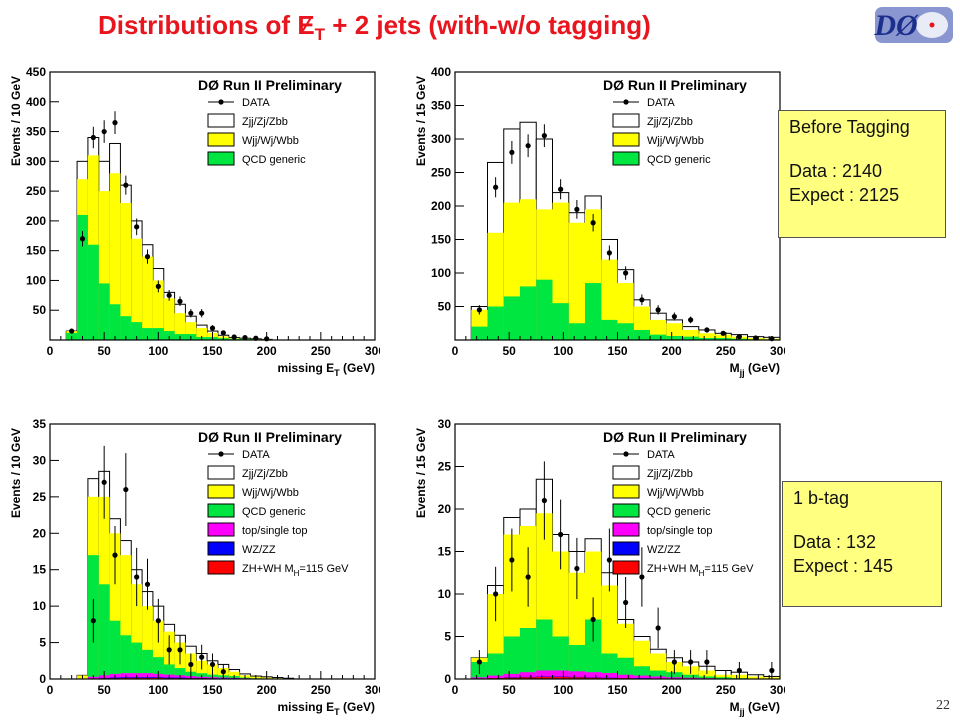  Describe the element at coordinates (40, 533) in the screenshot. I see `y-tick-label: 20` at that location.